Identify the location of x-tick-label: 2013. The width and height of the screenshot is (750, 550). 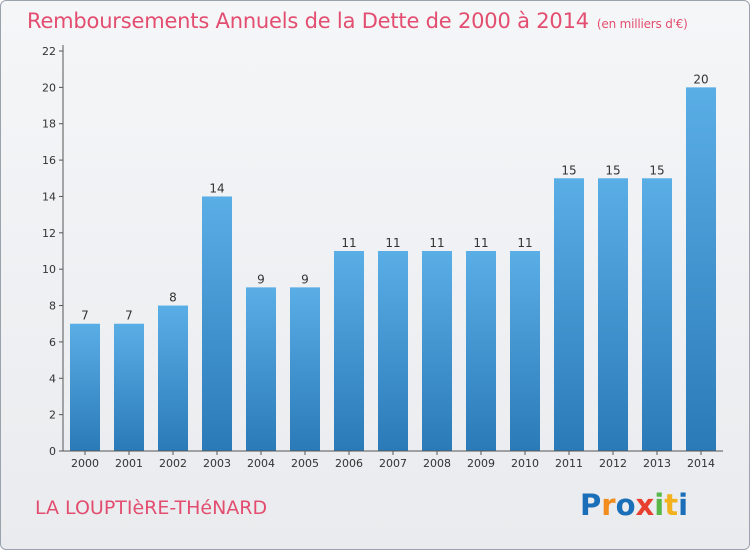
(657, 463).